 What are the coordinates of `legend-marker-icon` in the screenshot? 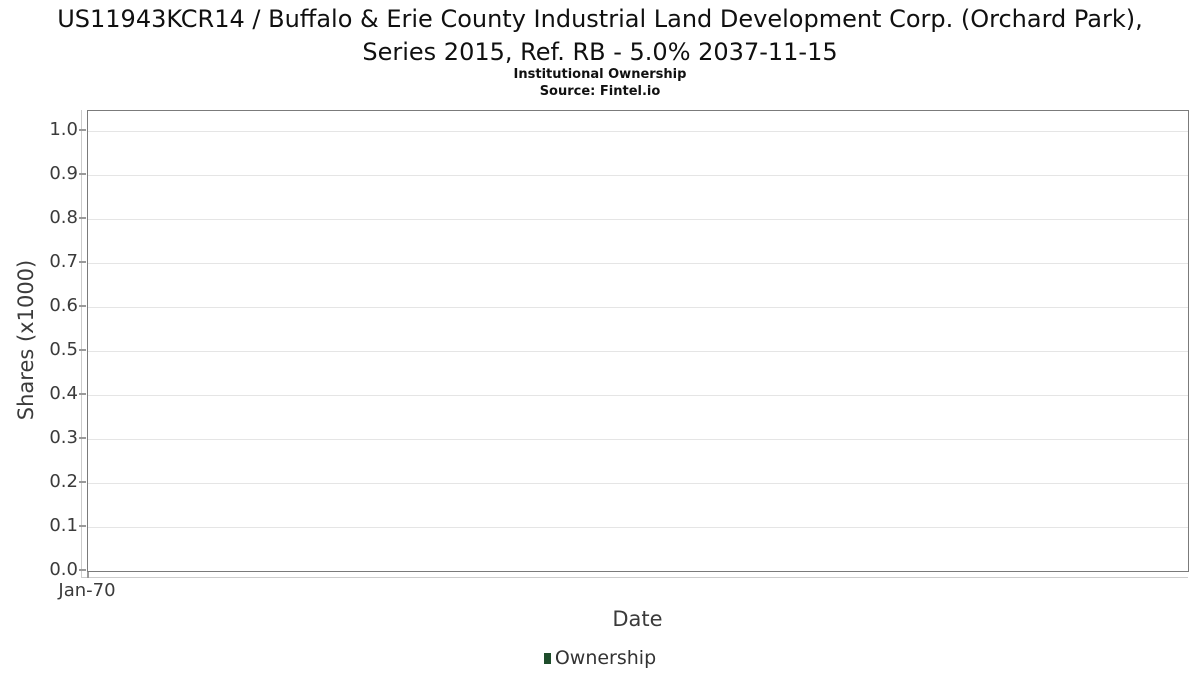 It's located at (547, 658).